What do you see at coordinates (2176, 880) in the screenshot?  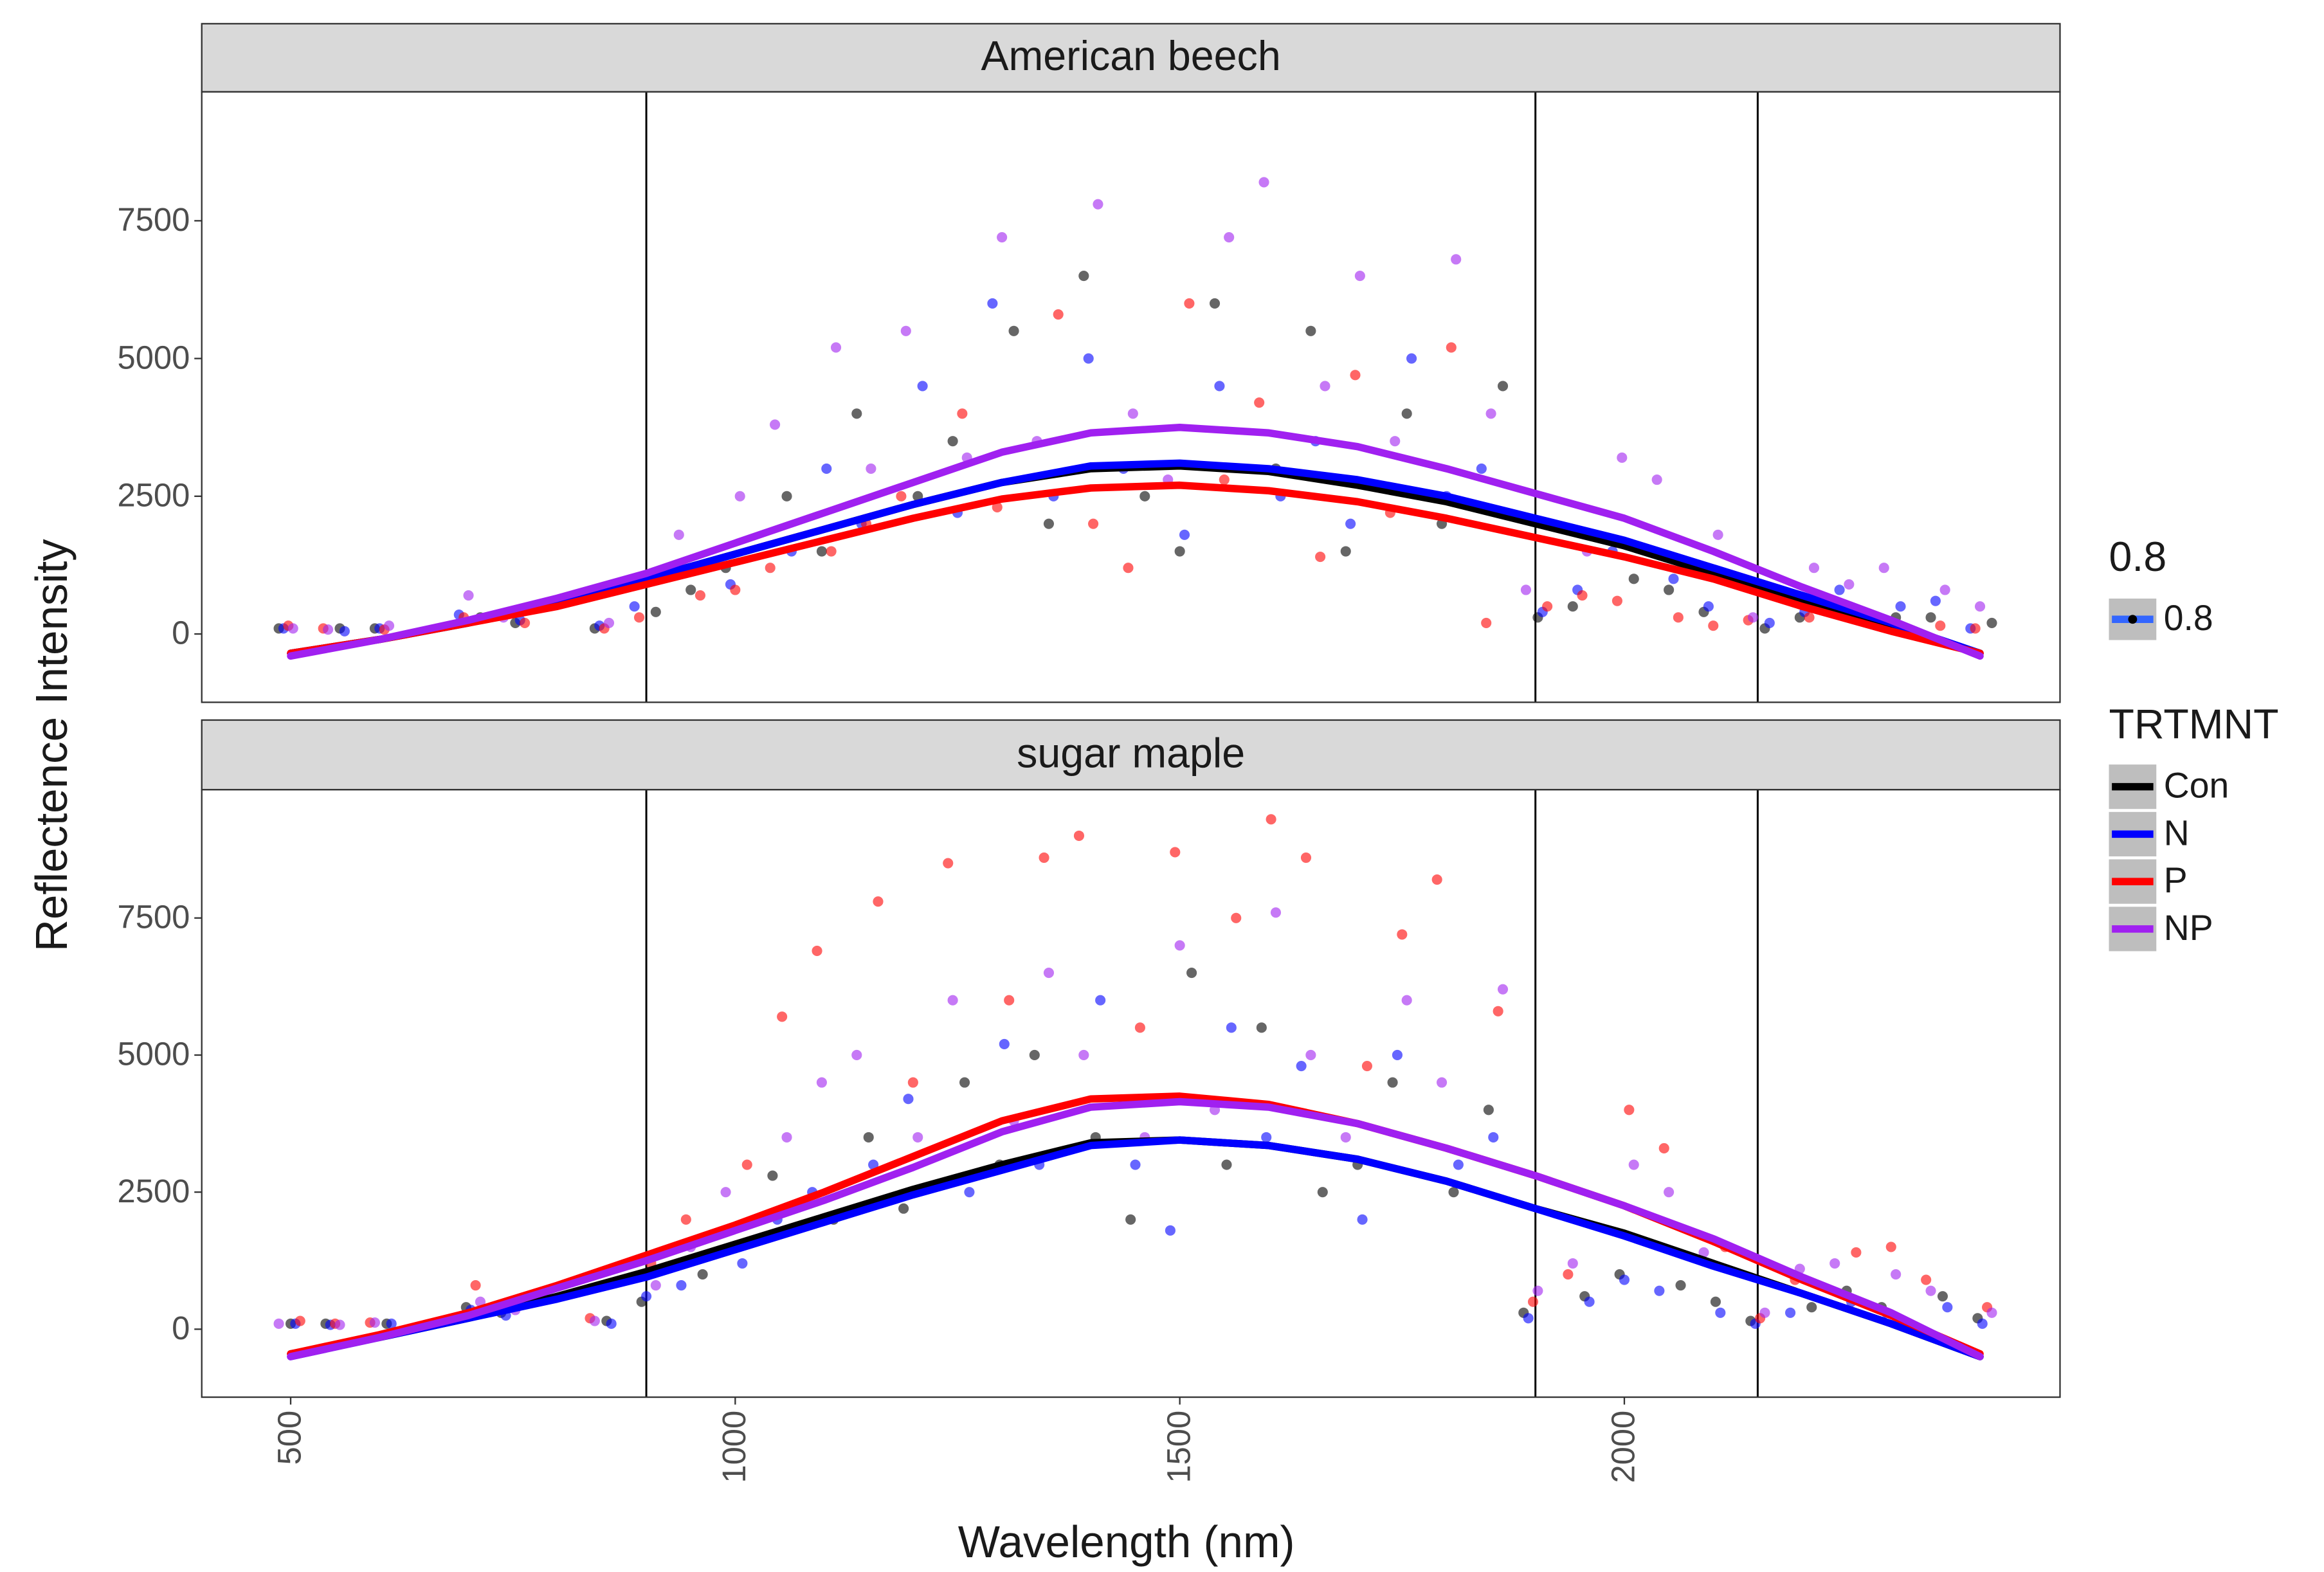 I see `legend-label: P` at bounding box center [2176, 880].